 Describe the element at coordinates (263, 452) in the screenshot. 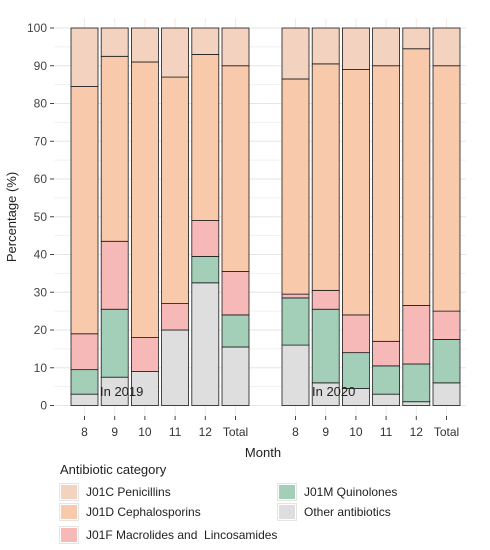

I see `x-axis-title: Month` at that location.